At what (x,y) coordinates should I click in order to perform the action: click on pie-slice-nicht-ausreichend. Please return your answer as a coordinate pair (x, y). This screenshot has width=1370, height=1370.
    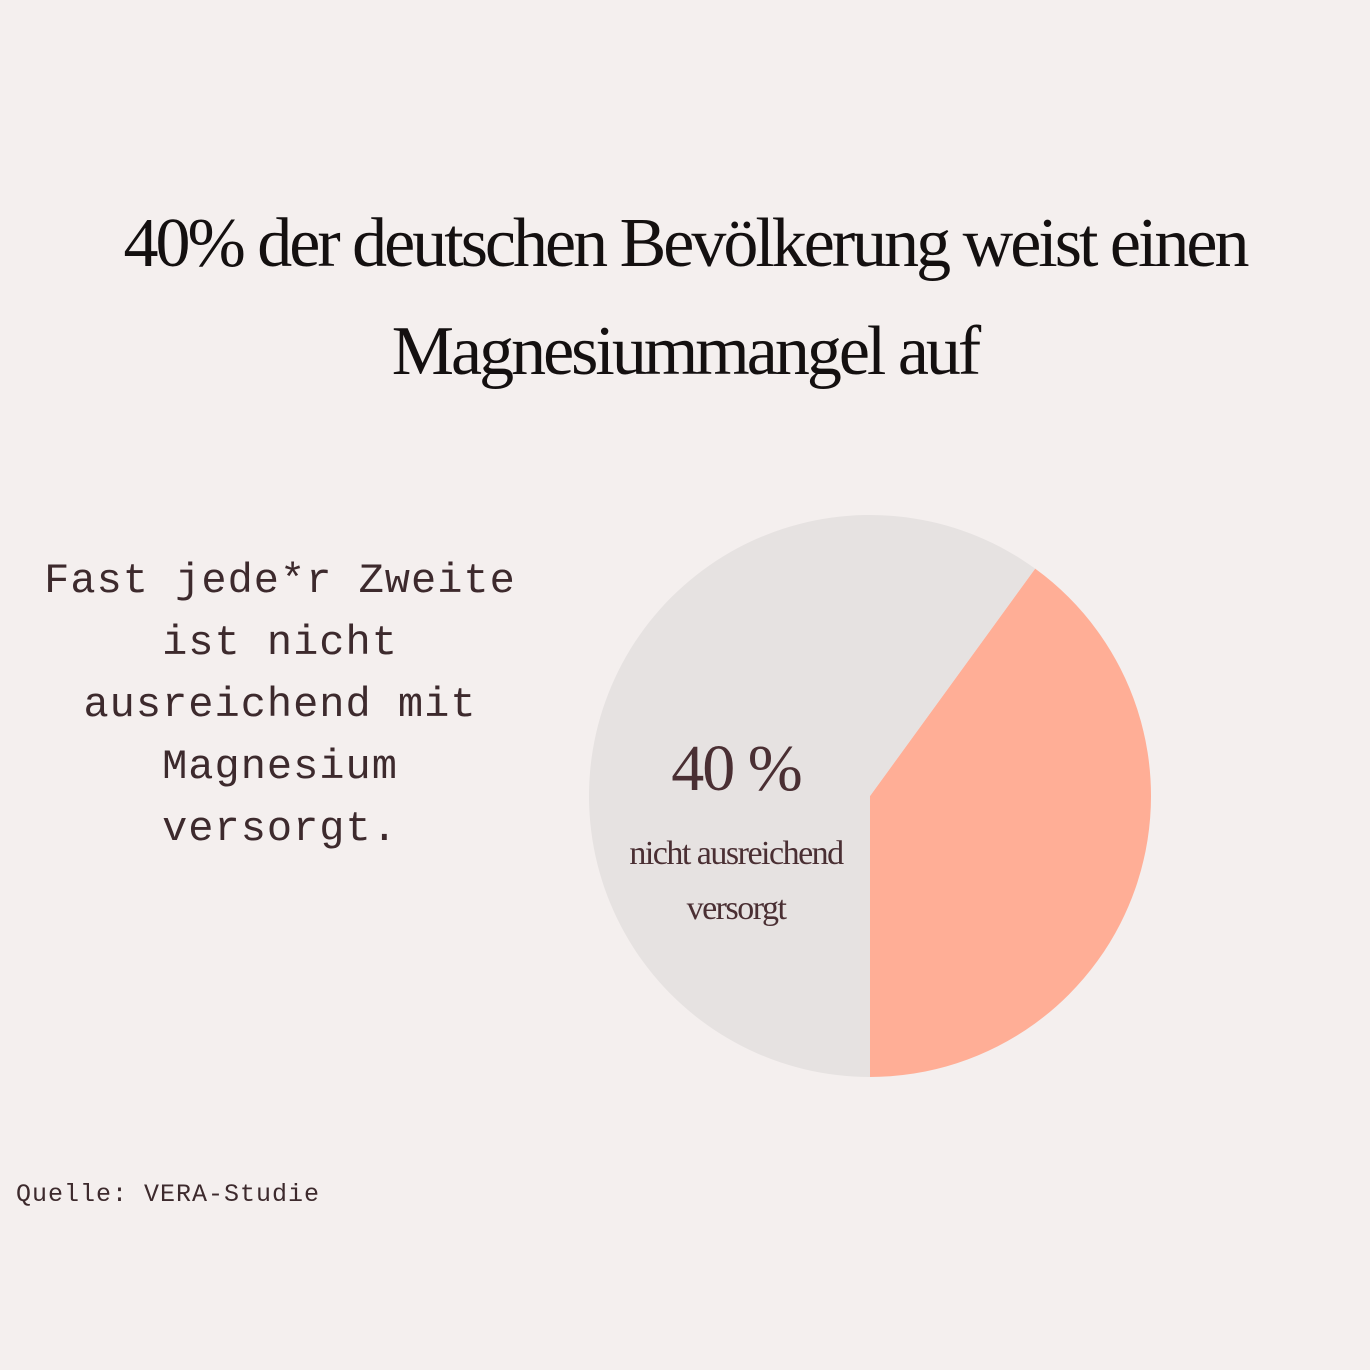
    Looking at the image, I should click on (1010, 822).